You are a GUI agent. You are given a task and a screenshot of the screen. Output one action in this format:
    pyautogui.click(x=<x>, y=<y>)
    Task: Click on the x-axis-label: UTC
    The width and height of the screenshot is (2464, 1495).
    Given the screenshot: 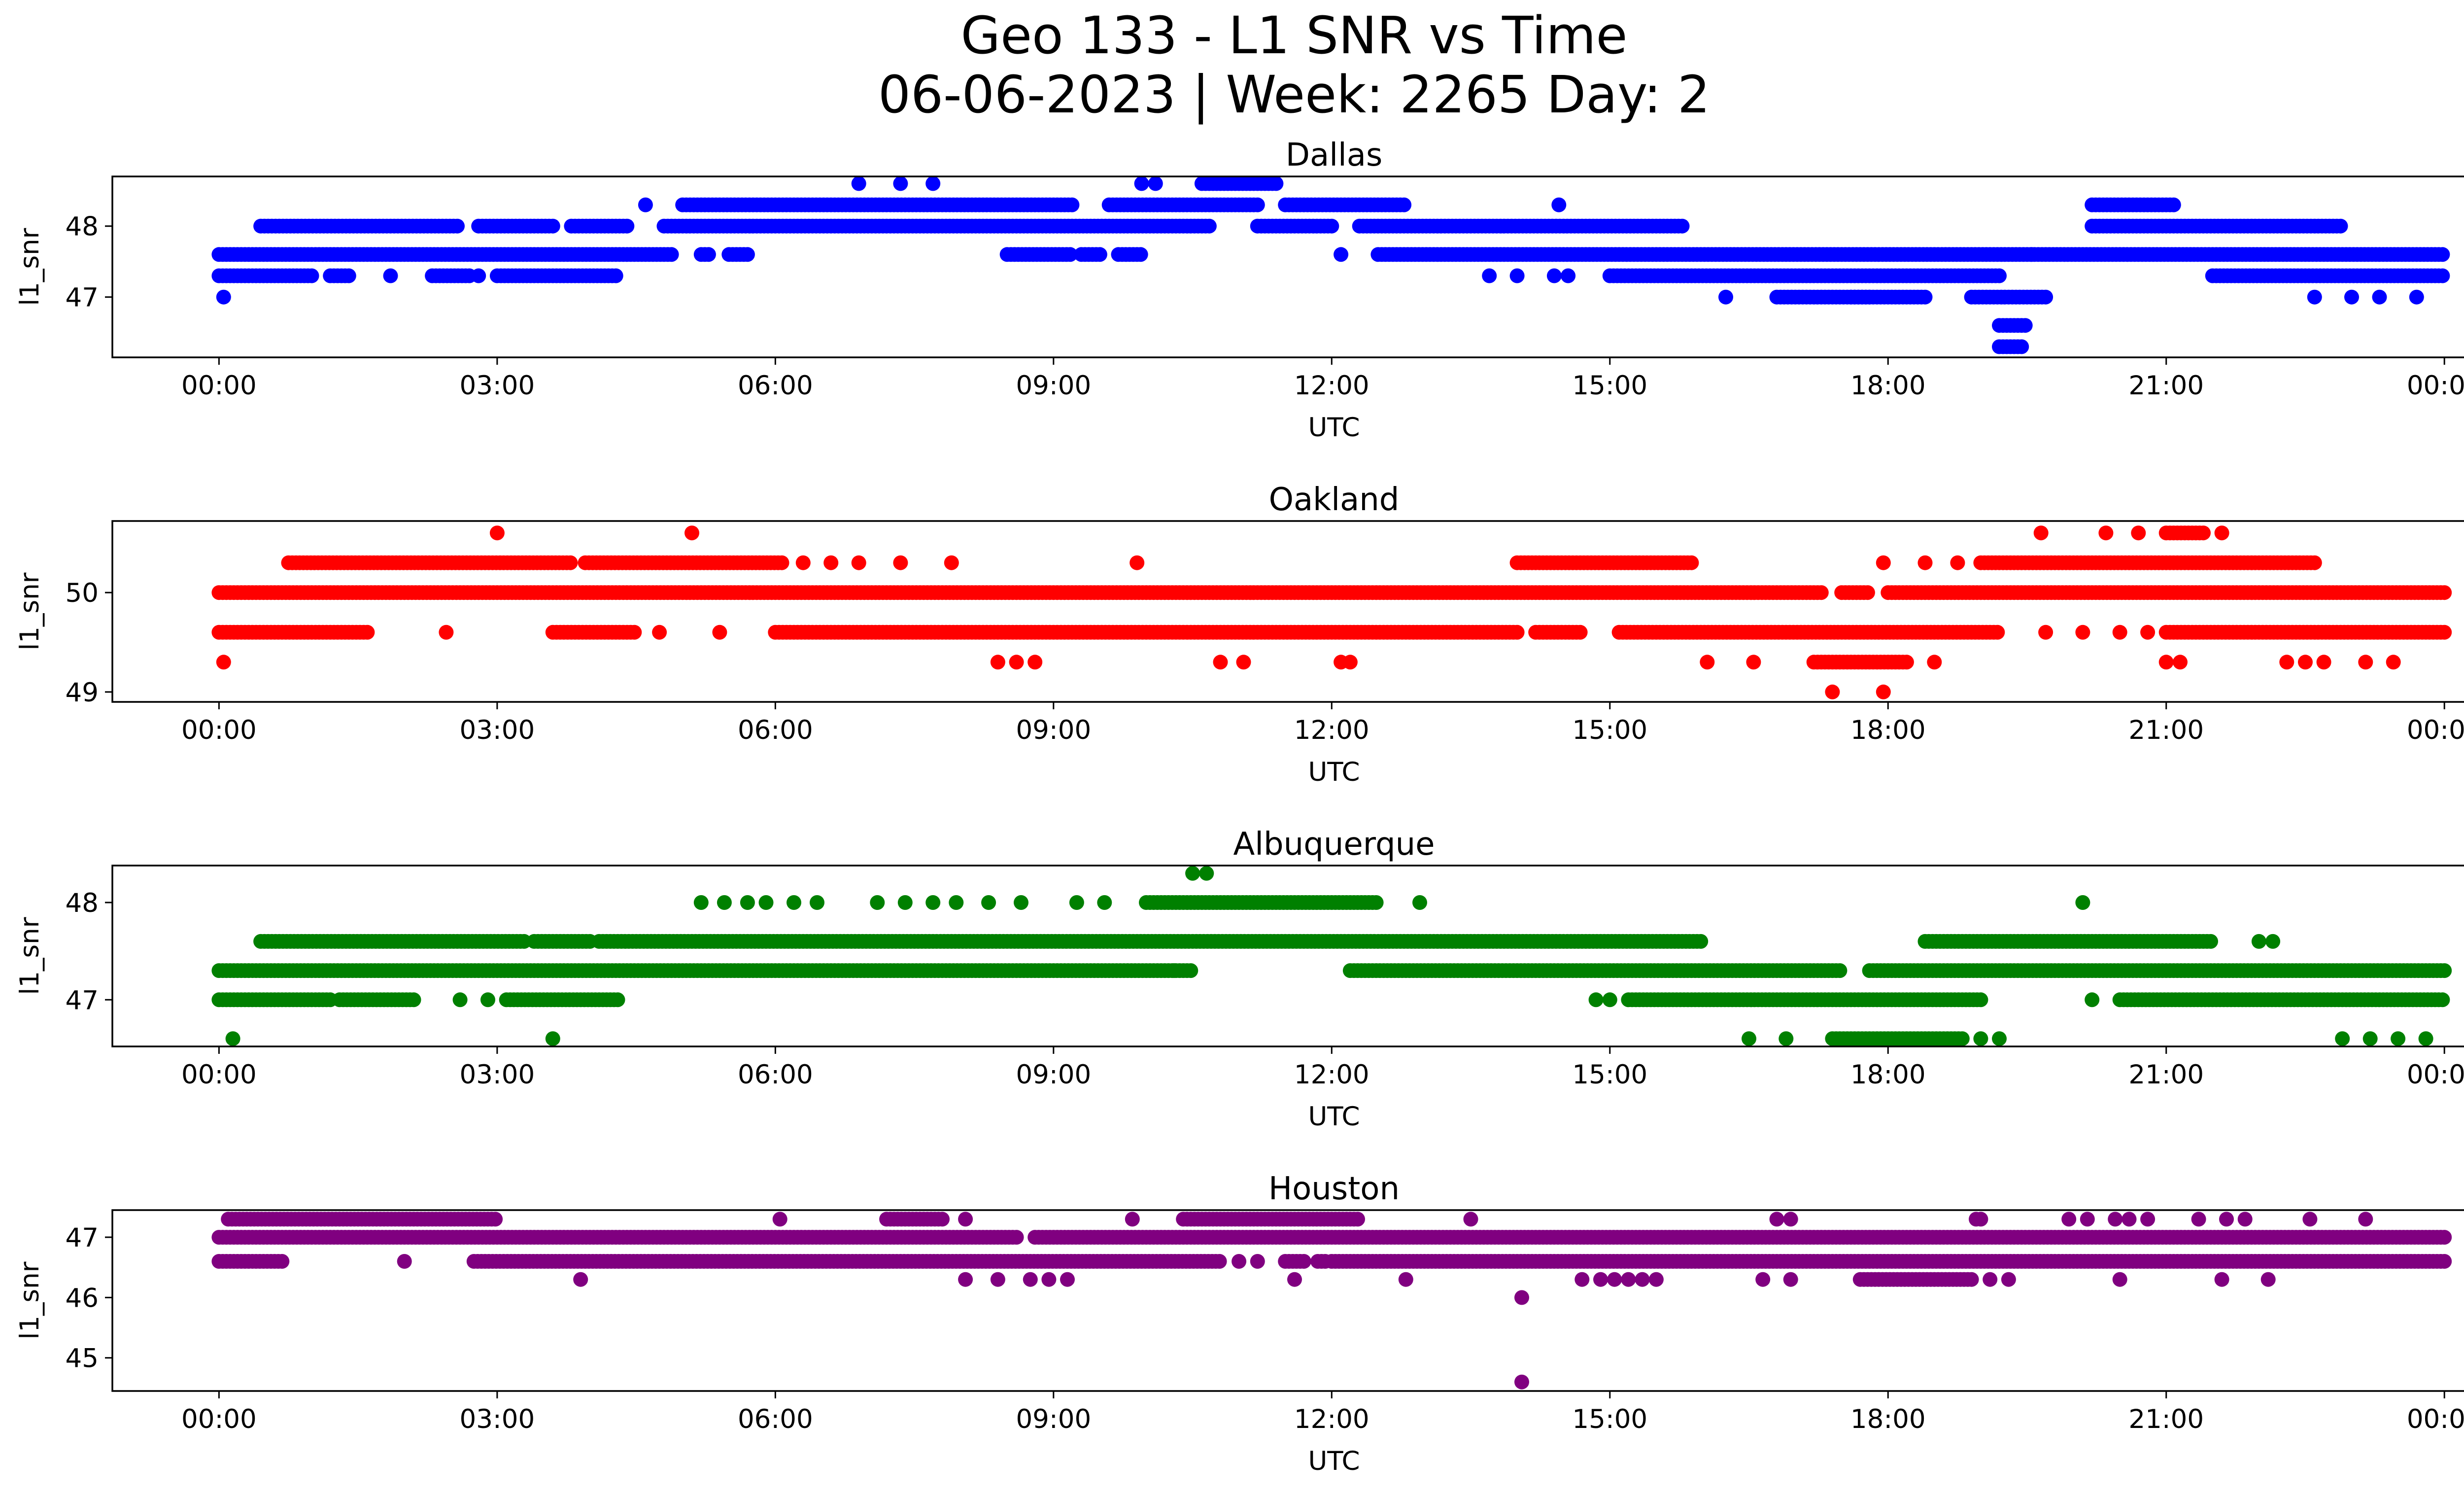 What is the action you would take?
    pyautogui.click(x=1334, y=428)
    